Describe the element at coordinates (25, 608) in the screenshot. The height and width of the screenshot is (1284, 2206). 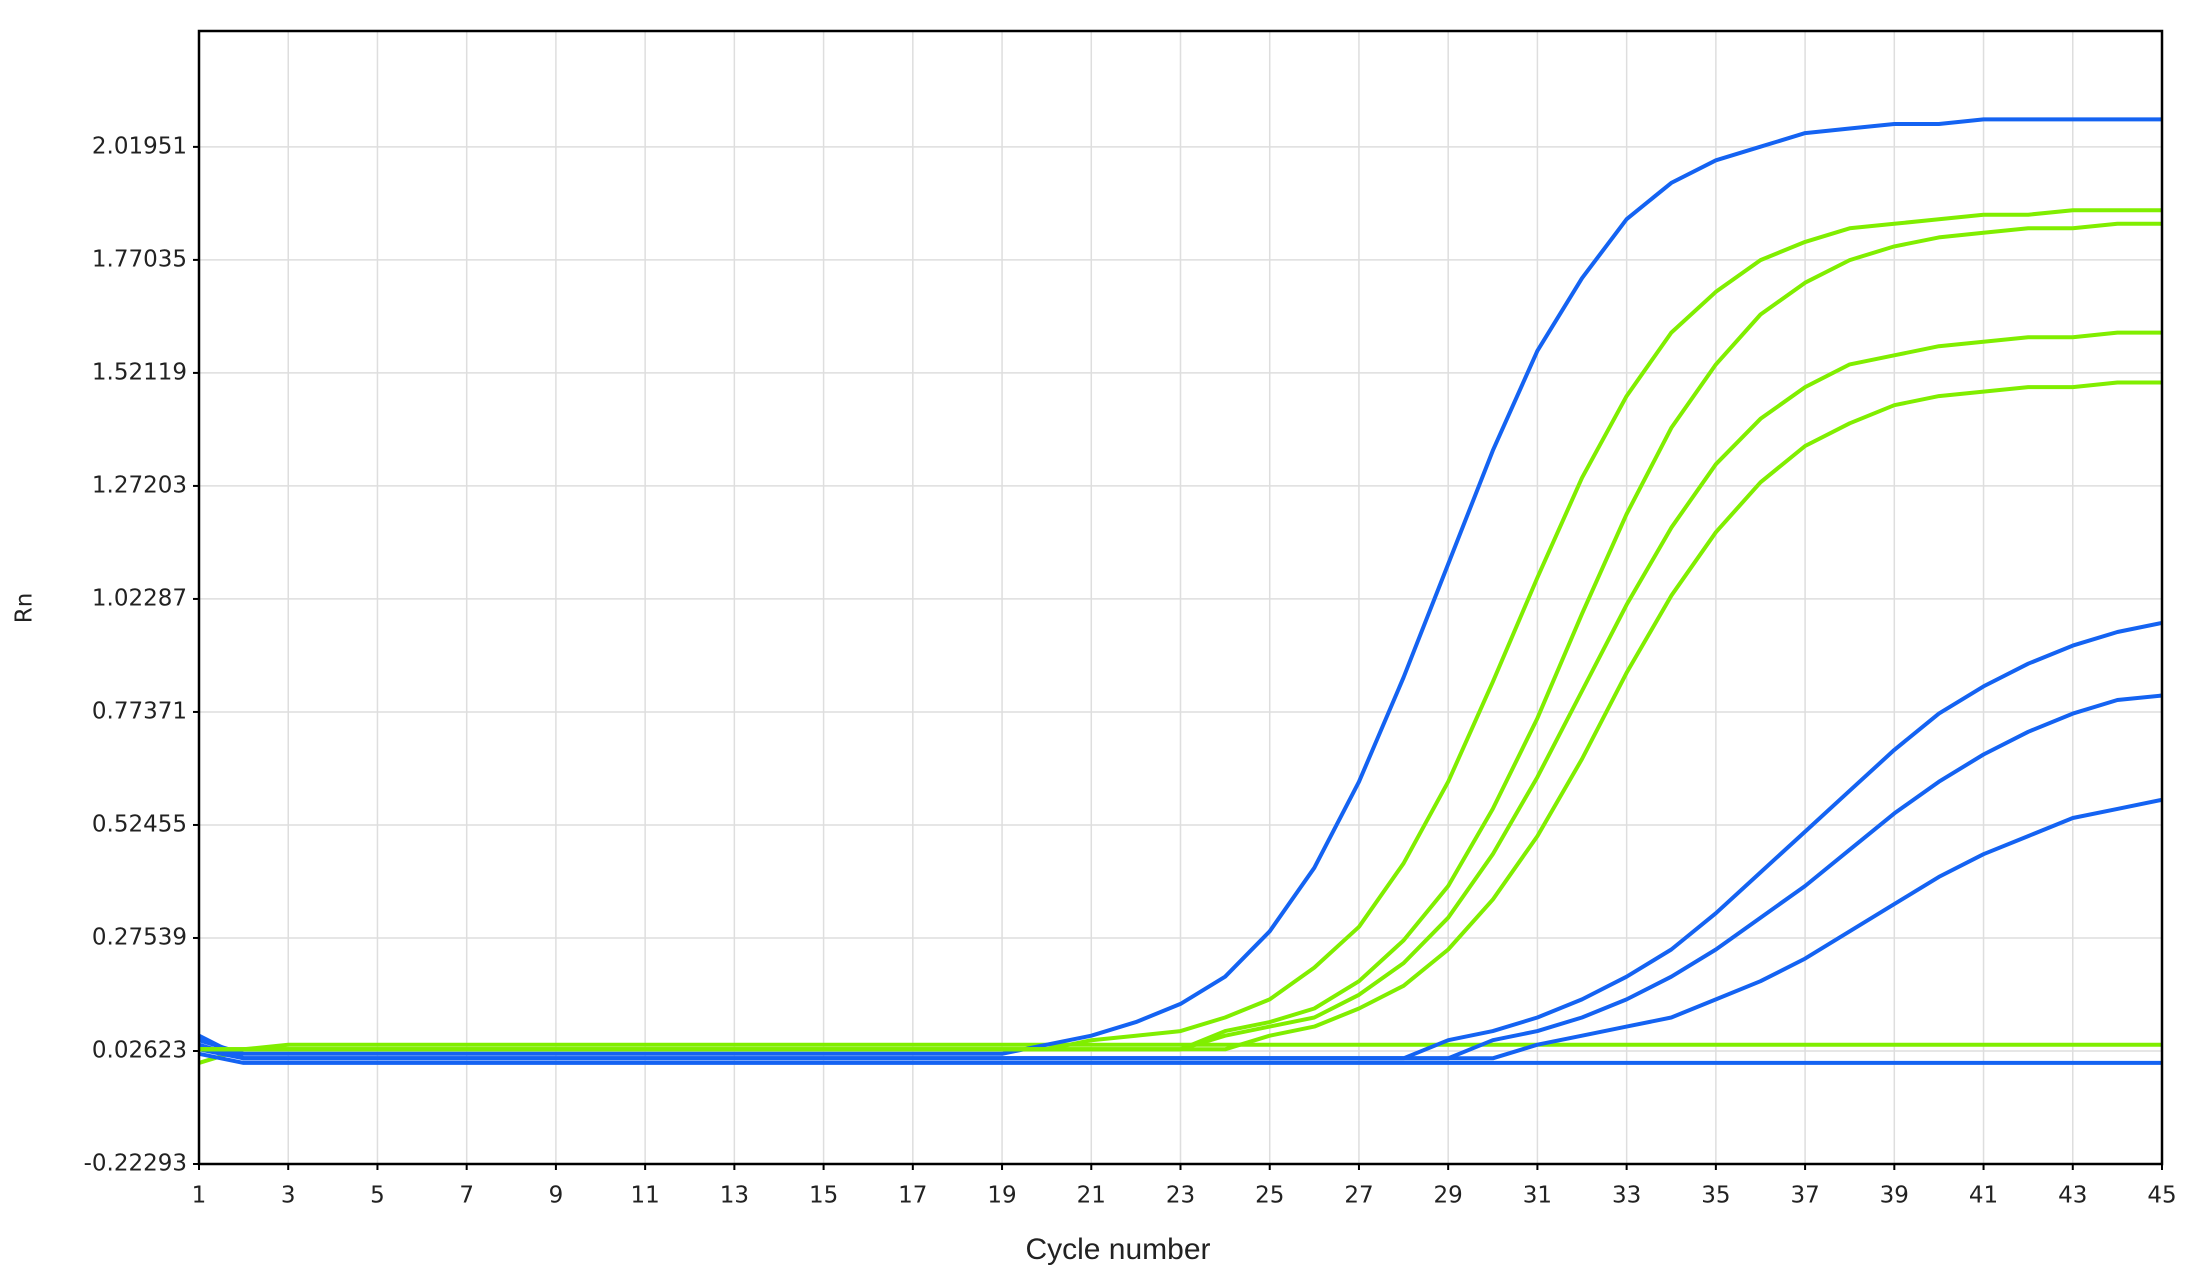
I see `y-axis-label: Rn` at that location.